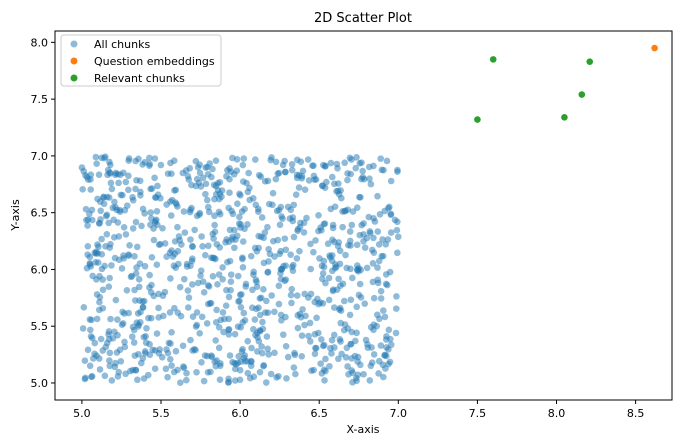 The width and height of the screenshot is (690, 442). I want to click on chart-title: 2D Scatter Plot, so click(363, 18).